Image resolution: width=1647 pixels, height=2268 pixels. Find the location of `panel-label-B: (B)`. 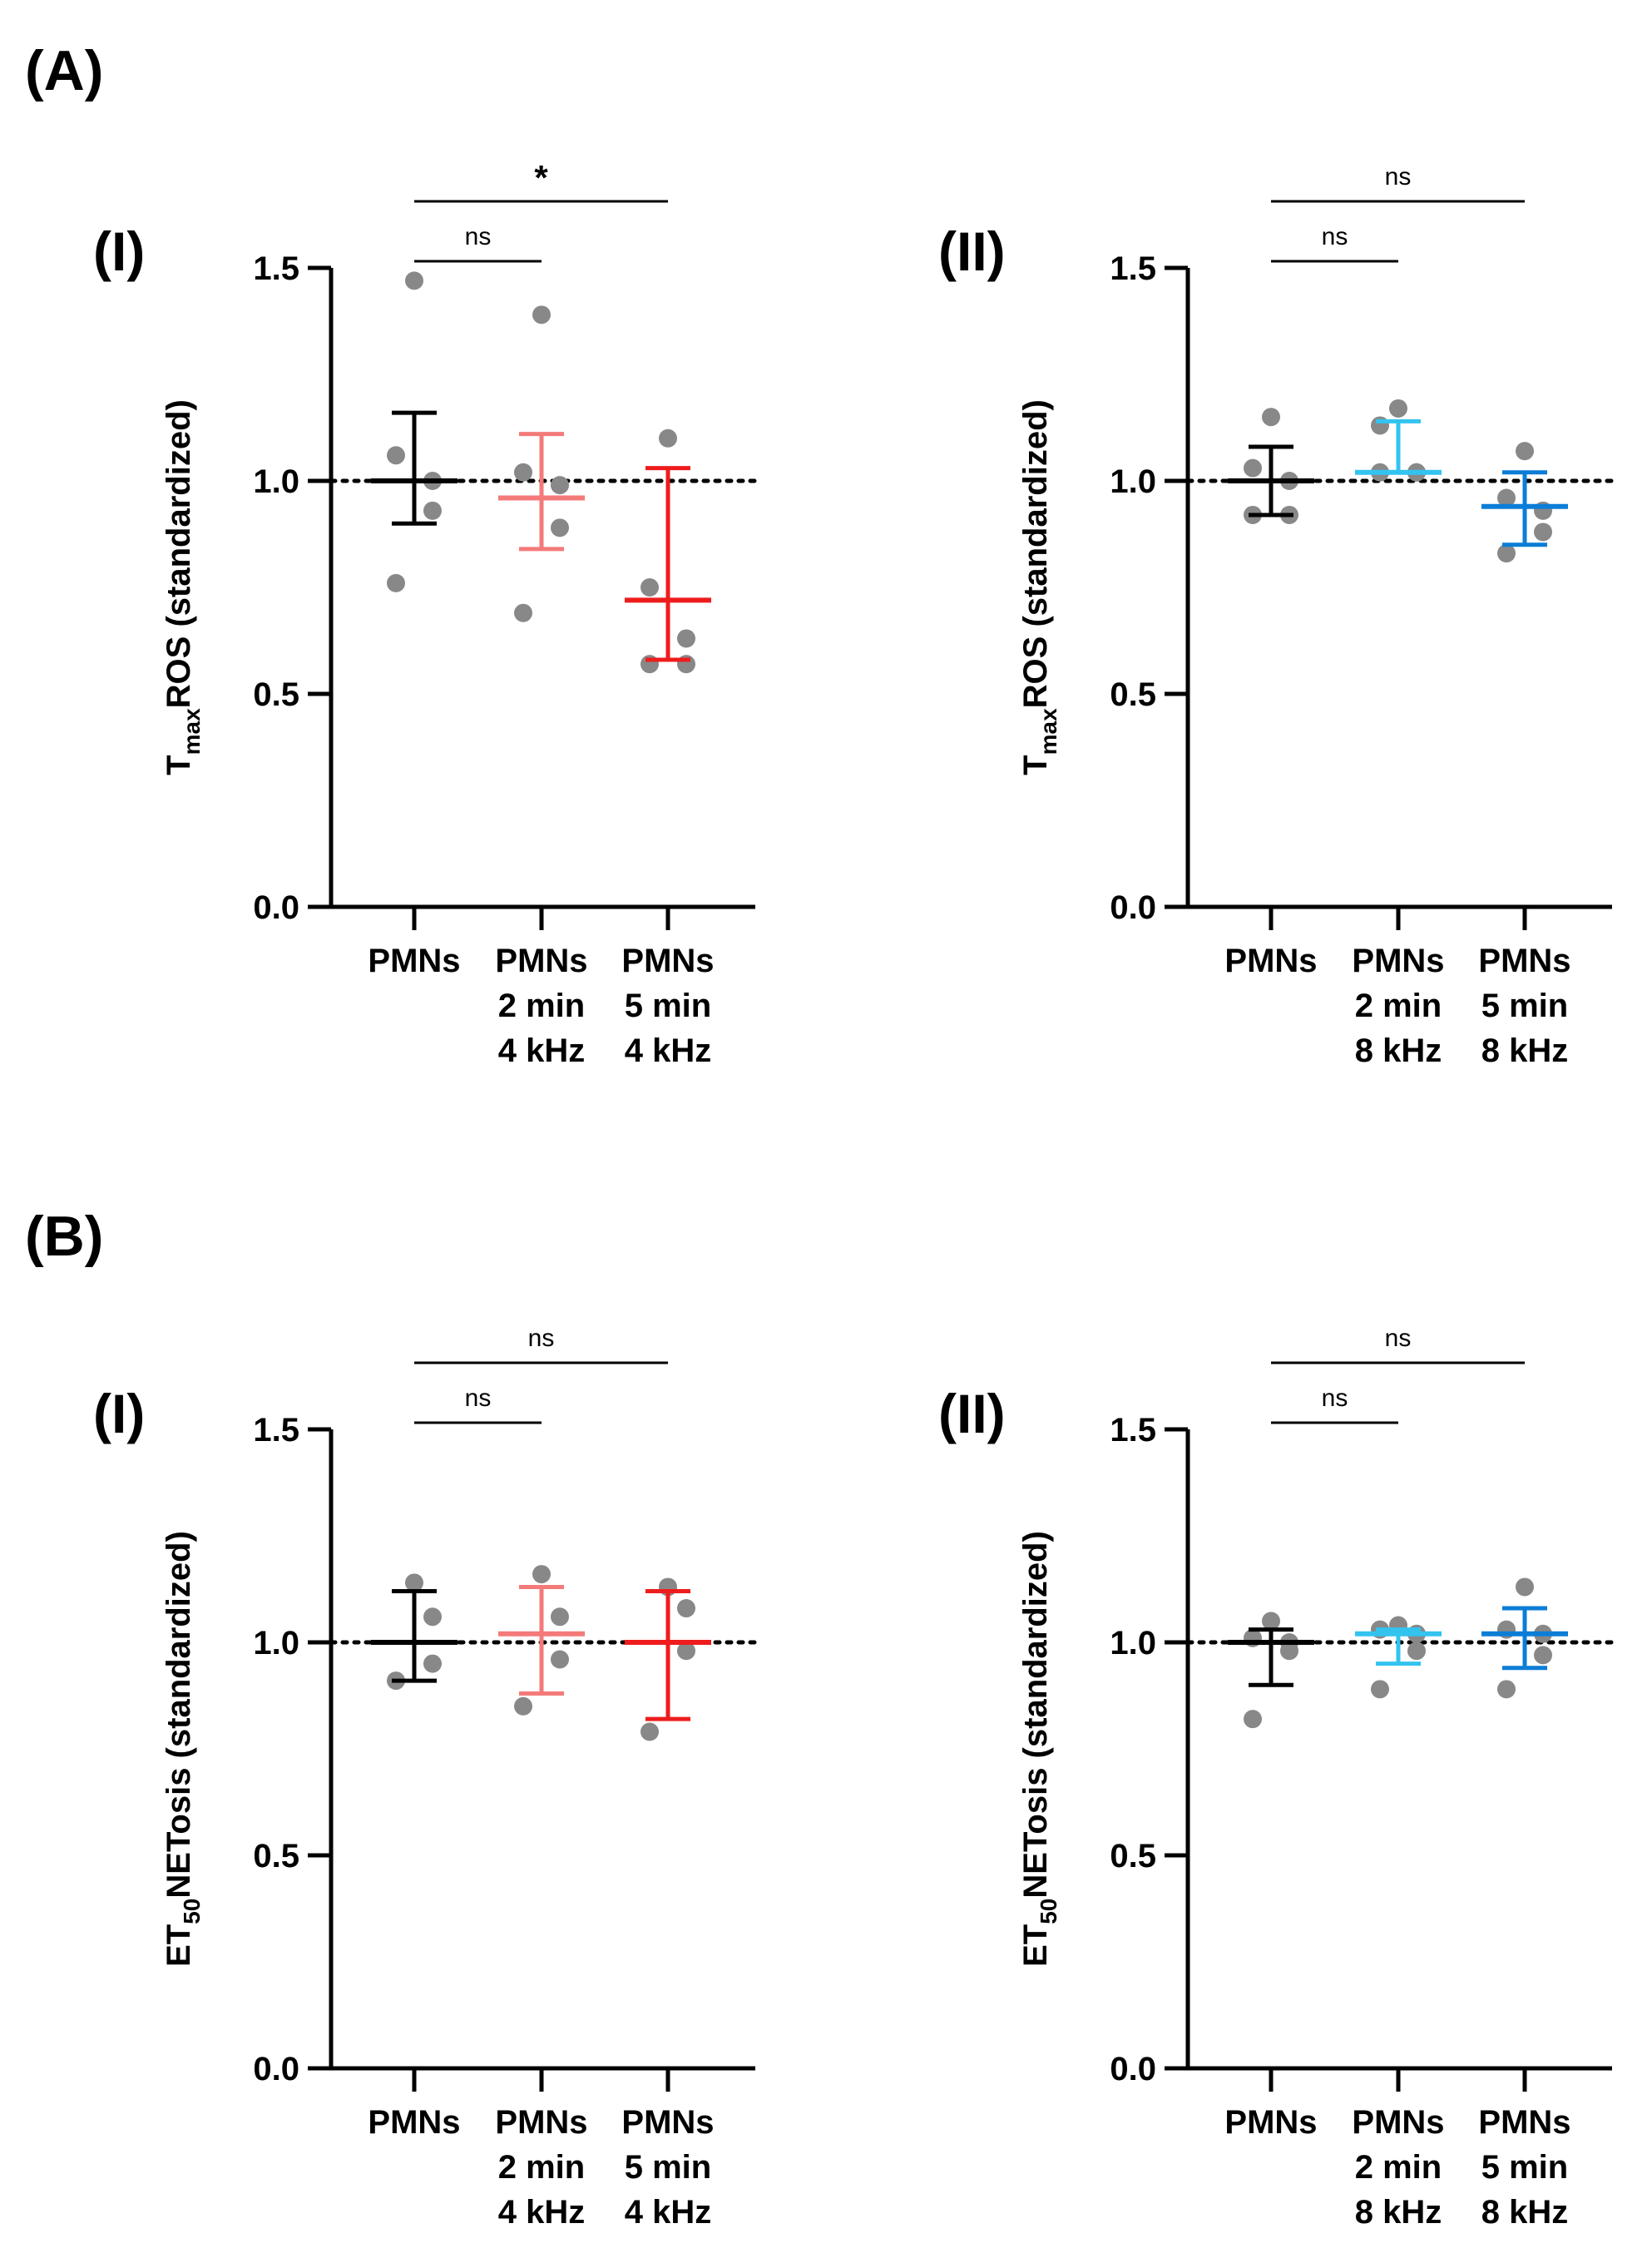

panel-label-B: (B) is located at coordinates (64, 1236).